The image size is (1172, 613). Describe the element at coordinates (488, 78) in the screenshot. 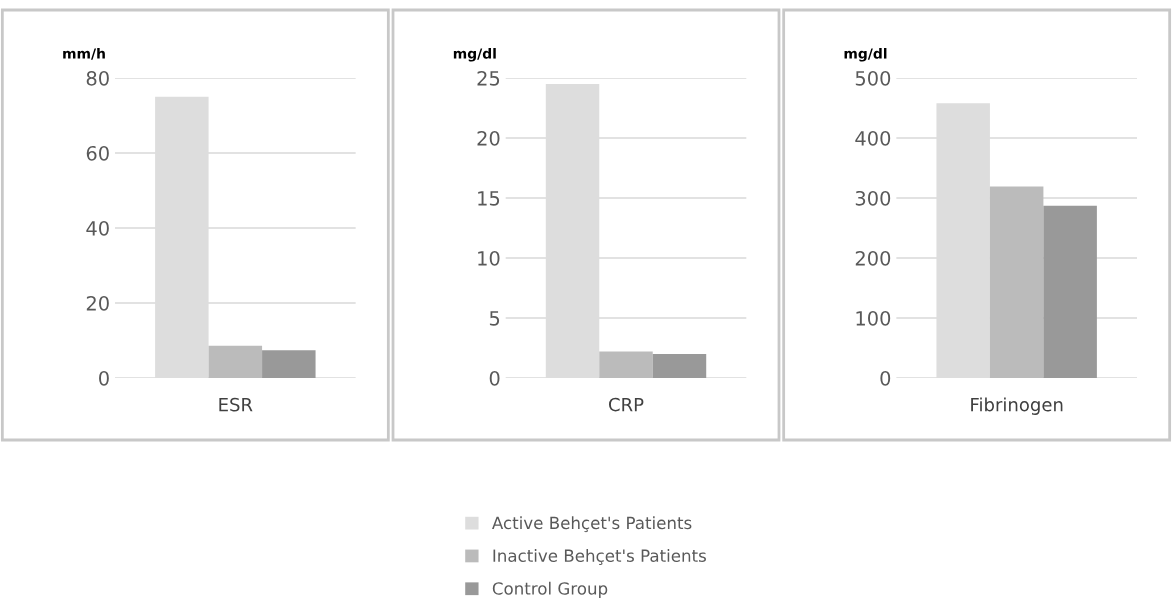

I see `y-tick-label: 25` at that location.